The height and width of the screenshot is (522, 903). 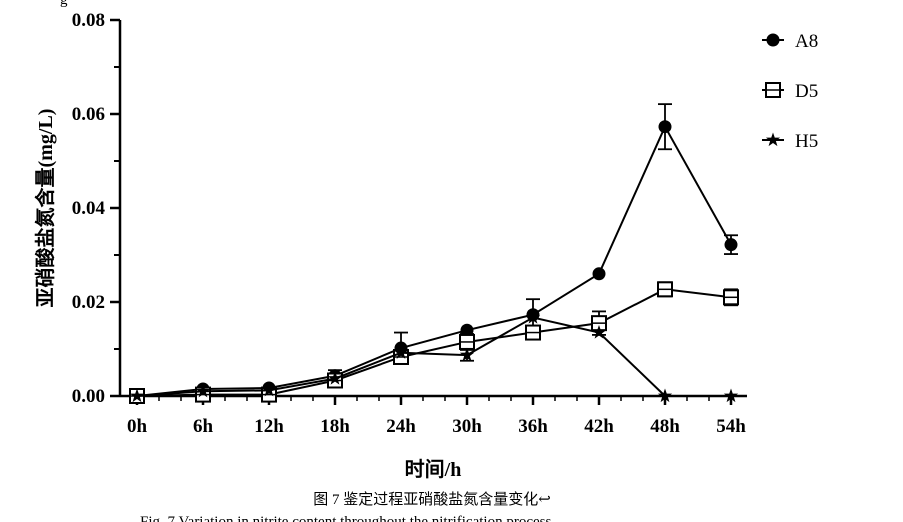 What do you see at coordinates (269, 426) in the screenshot?
I see `x-tick-label: 12h` at bounding box center [269, 426].